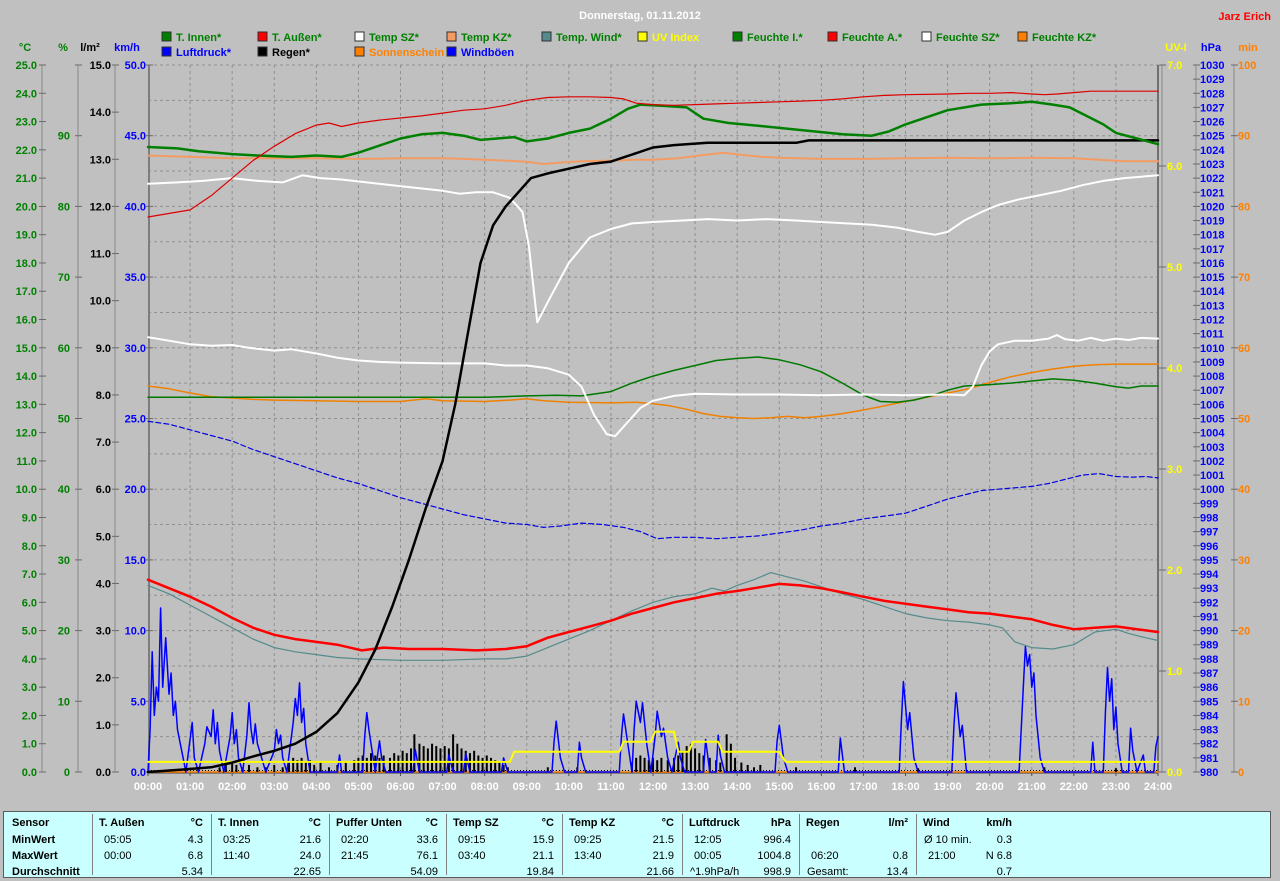 Image resolution: width=1280 pixels, height=881 pixels. Describe the element at coordinates (708, 840) in the screenshot. I see `table-cell: 12:05` at that location.